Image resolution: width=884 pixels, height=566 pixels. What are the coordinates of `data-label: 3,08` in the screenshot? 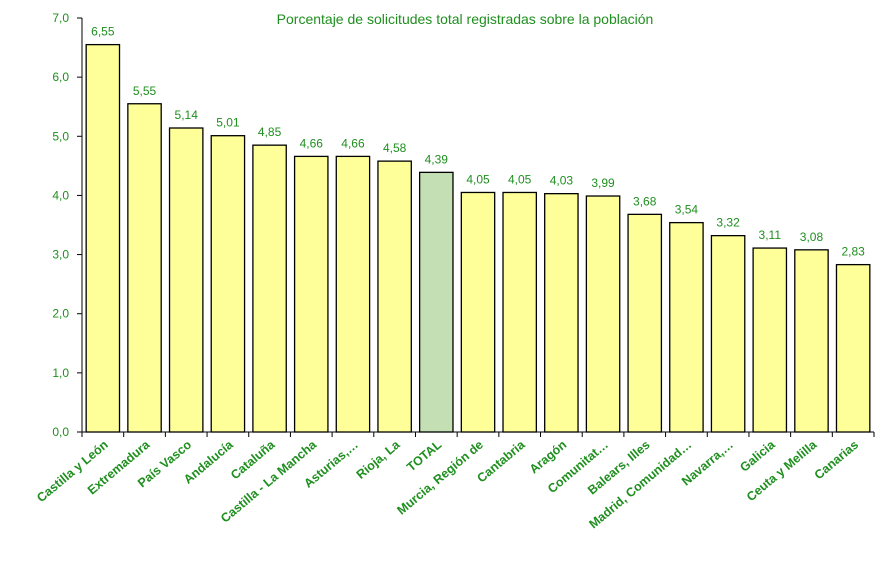 It's located at (812, 237).